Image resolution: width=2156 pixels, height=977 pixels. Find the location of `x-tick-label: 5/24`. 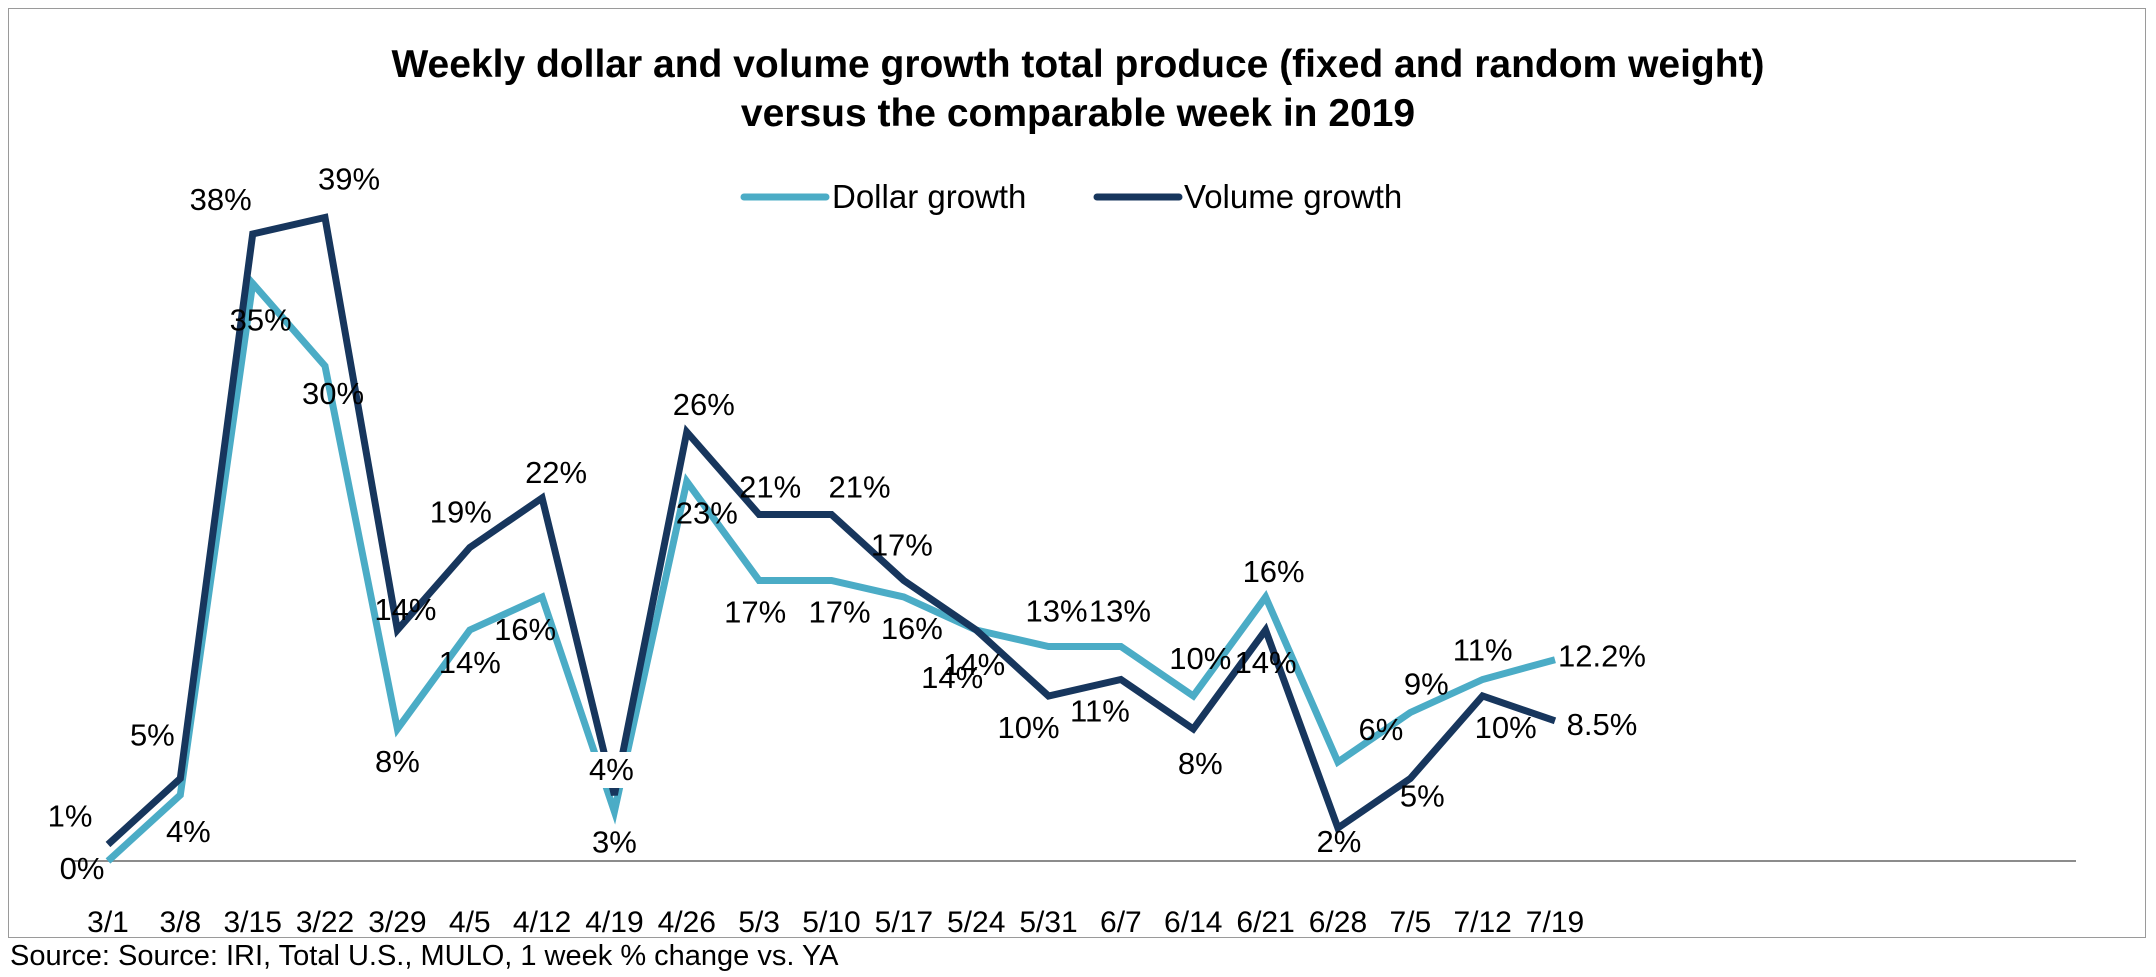

x-tick-label: 5/24 is located at coordinates (976, 922).